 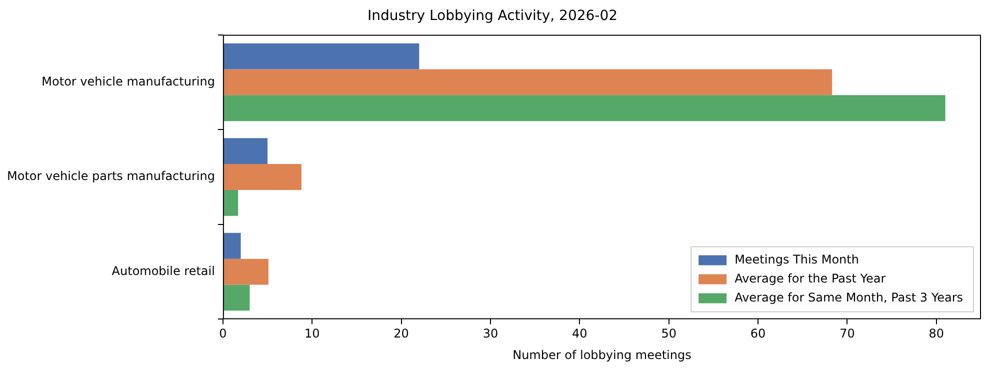 I want to click on x-tick-label: 30, so click(x=490, y=333).